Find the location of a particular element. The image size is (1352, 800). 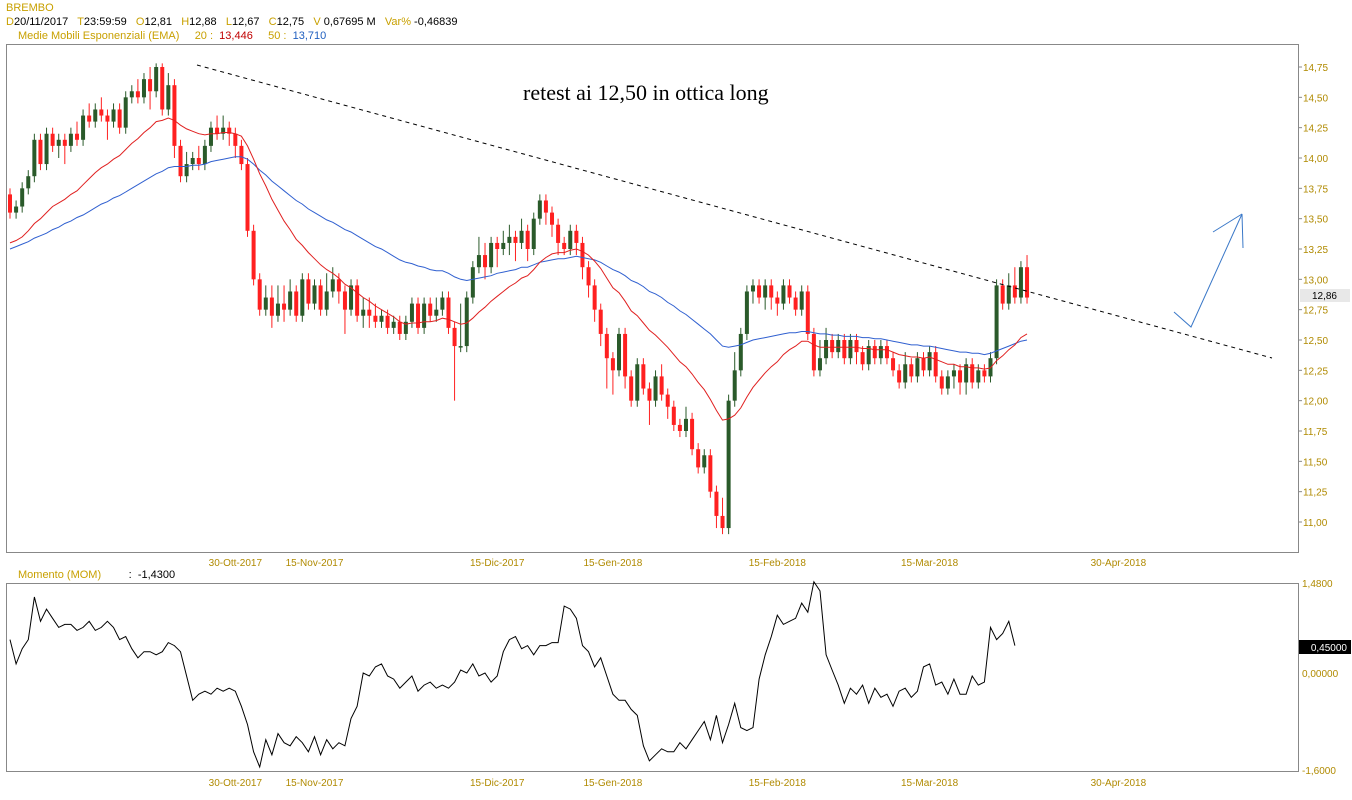

ema50-legend-label: 50 : is located at coordinates (277, 36).